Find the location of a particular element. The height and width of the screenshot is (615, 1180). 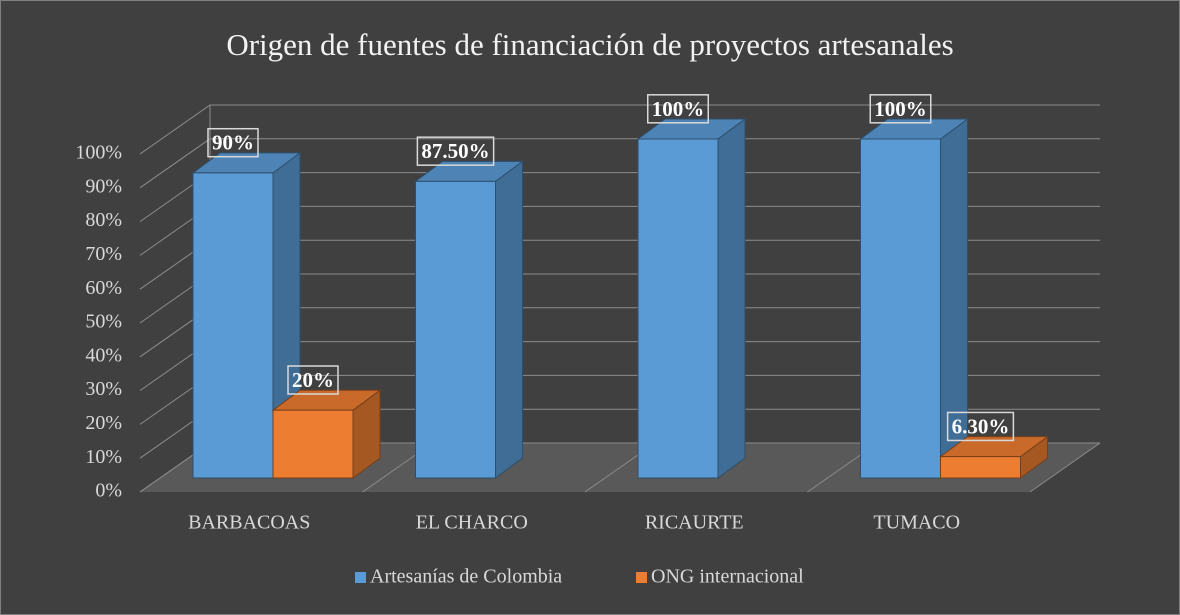

data-label: 87.50% is located at coordinates (455, 151).